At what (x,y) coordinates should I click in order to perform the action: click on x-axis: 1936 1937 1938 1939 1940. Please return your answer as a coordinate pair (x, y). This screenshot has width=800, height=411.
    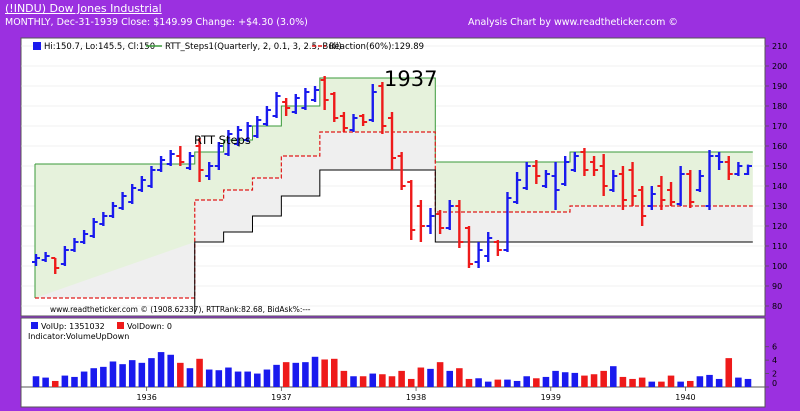
    Looking at the image, I should click on (416, 394).